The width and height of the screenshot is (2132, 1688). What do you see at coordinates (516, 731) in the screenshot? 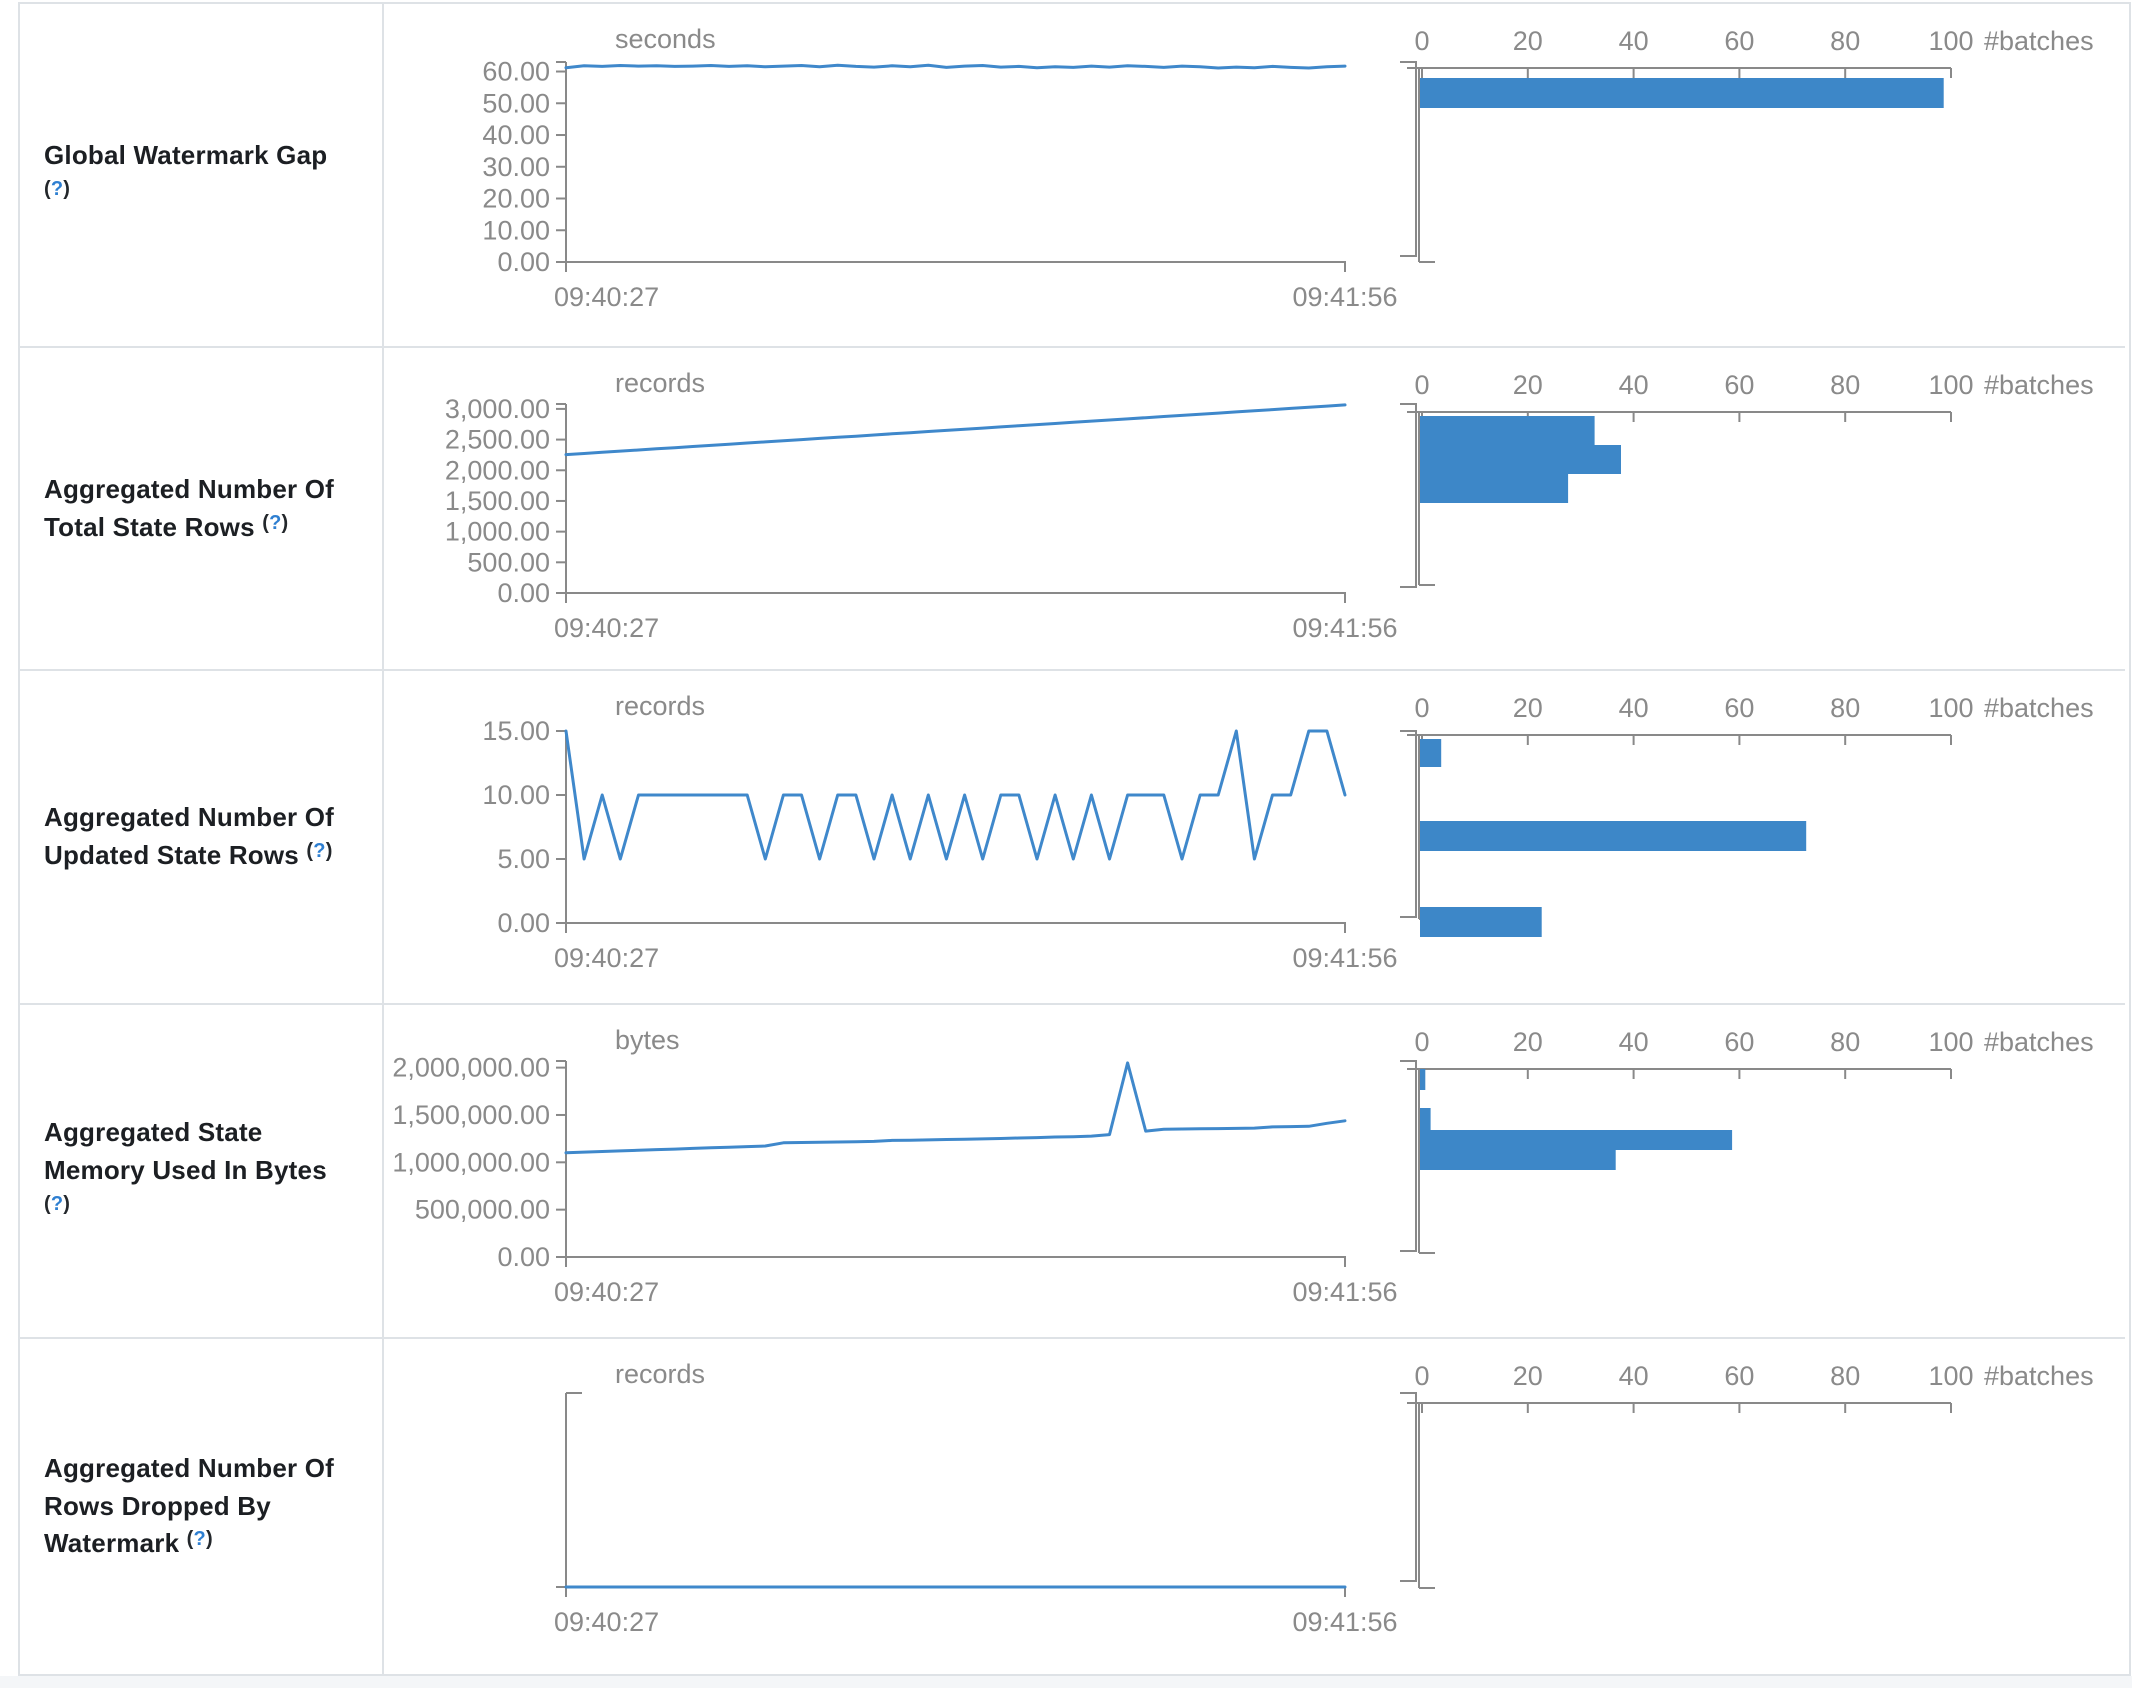
I see `svg-text: 15.00` at bounding box center [516, 731].